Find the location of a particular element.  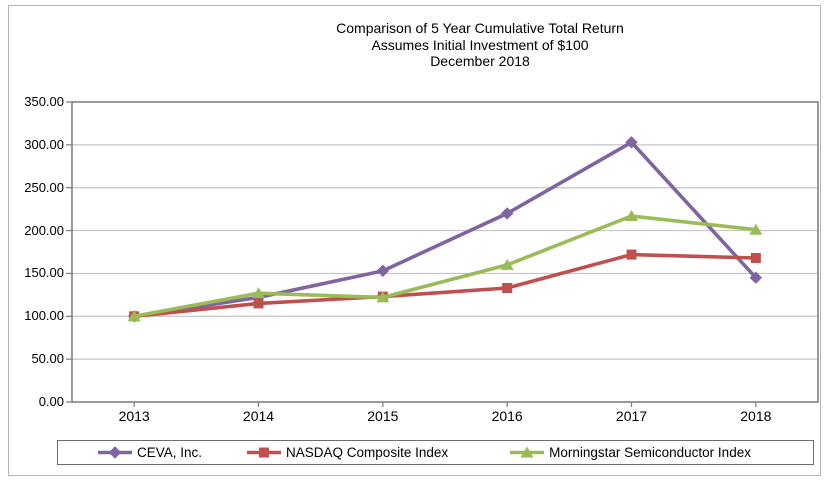

x-axis-label: 2014 is located at coordinates (258, 416).